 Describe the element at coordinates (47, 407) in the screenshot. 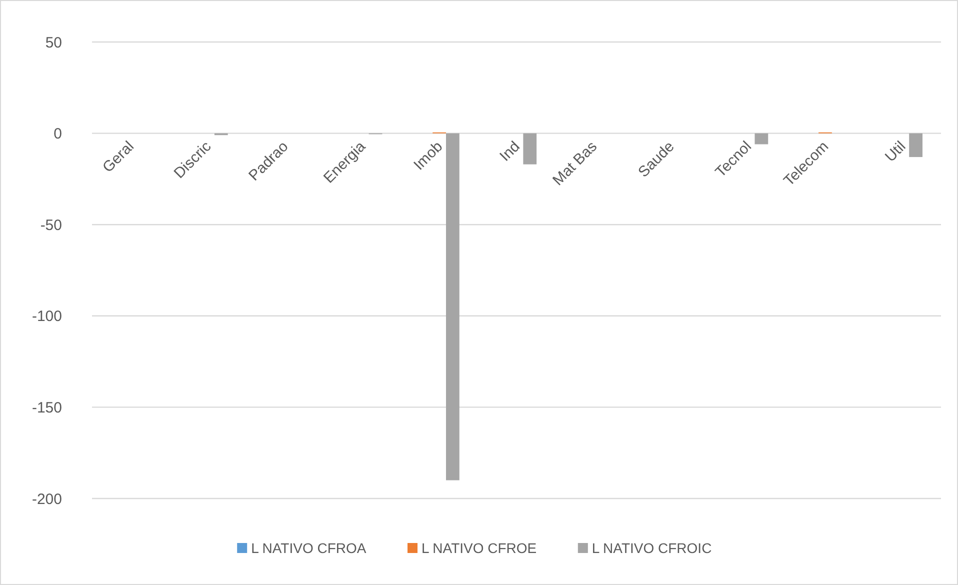

I see `y-tick-label: -150` at that location.